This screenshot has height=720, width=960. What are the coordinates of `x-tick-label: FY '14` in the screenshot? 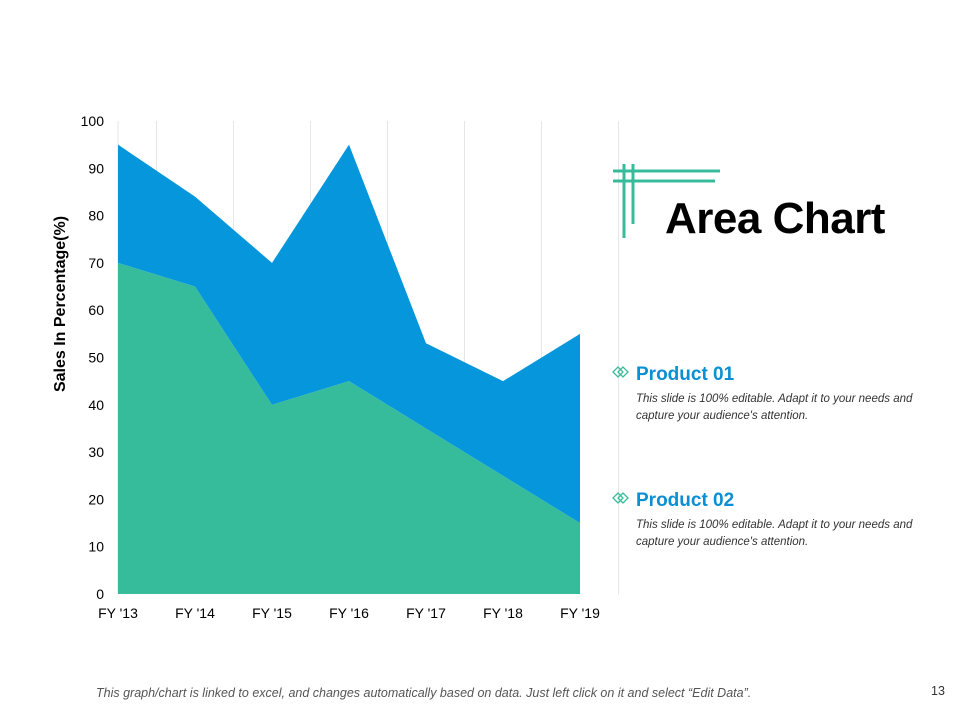 It's located at (195, 613).